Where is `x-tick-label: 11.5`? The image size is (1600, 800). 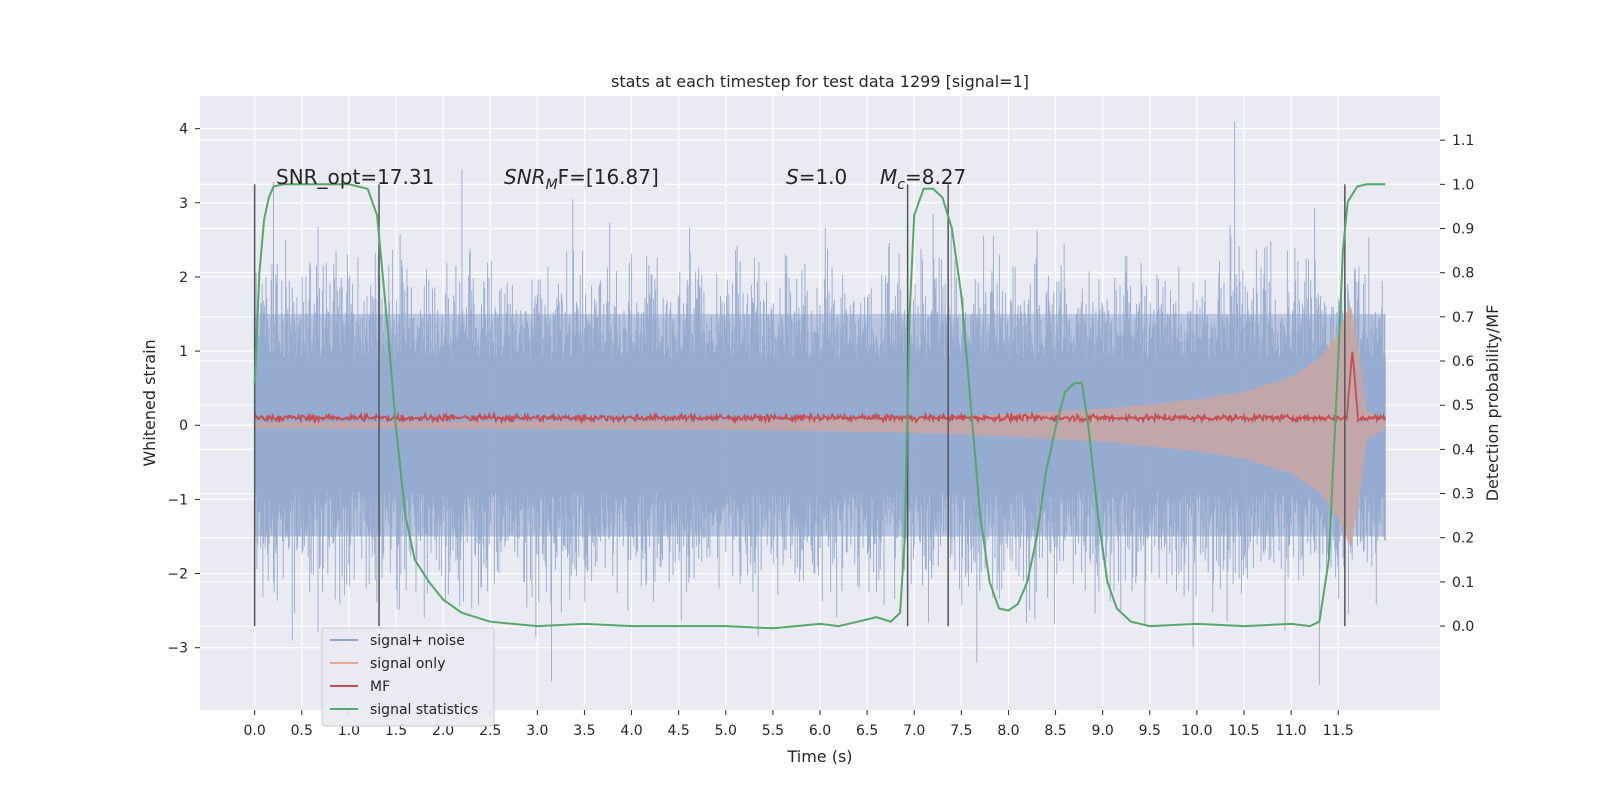 x-tick-label: 11.5 is located at coordinates (1338, 731).